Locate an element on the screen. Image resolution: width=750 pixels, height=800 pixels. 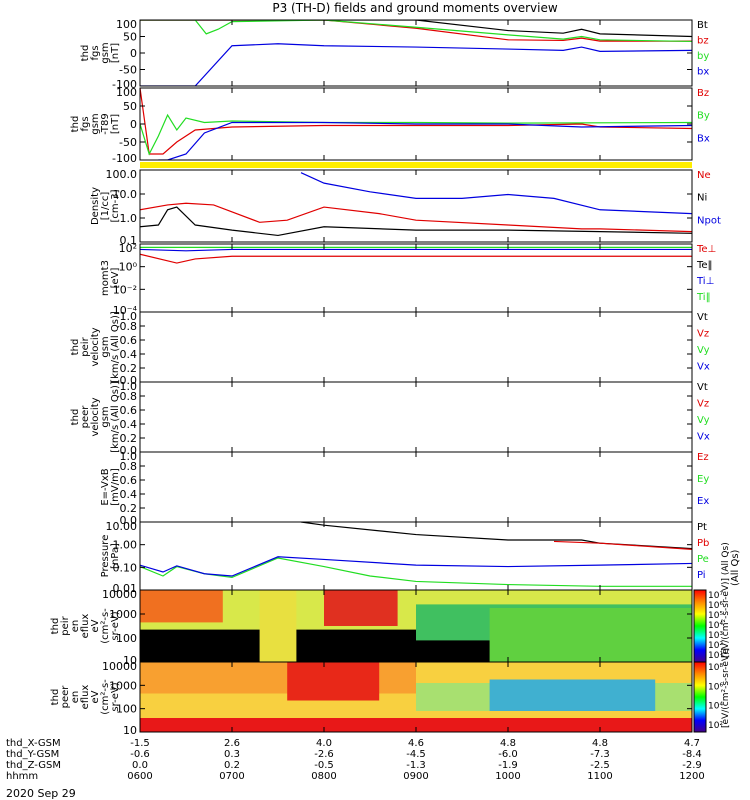
x-tick-label: -0.5 is located at coordinates (324, 765).